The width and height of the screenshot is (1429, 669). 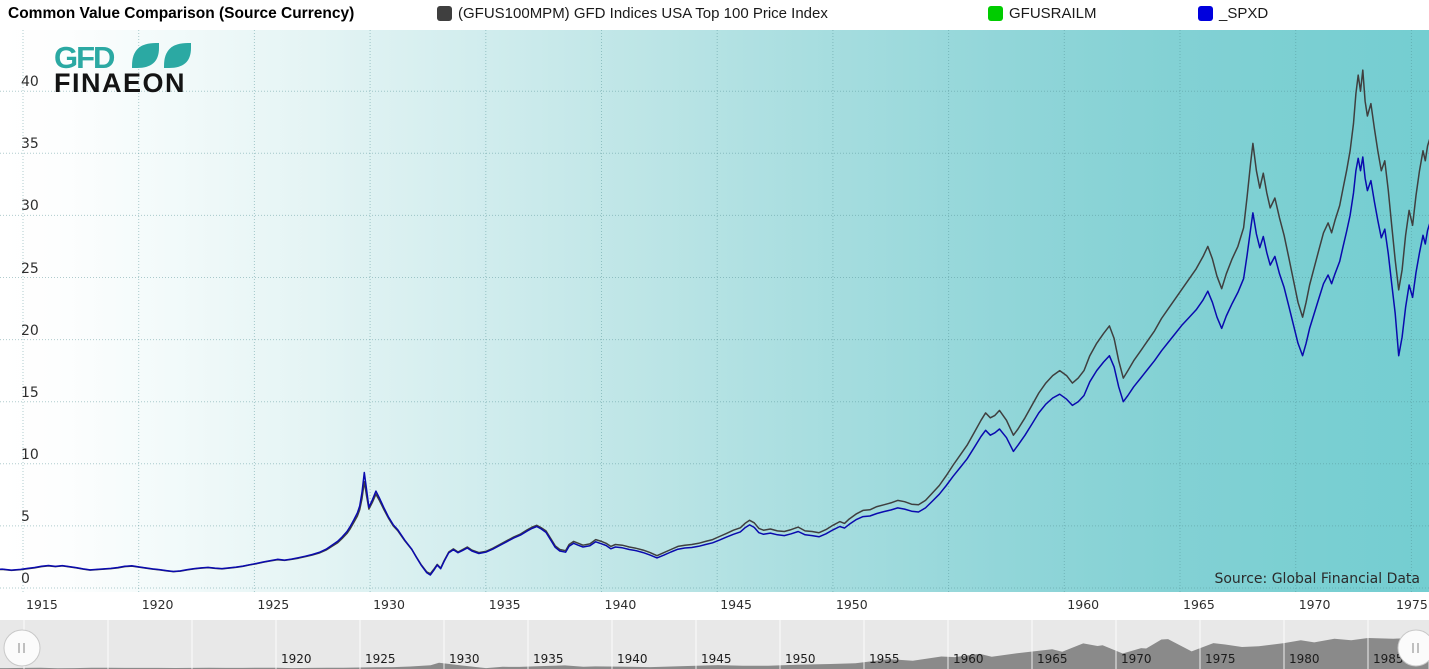 What do you see at coordinates (1053, 13) in the screenshot?
I see `legend-label: GFUSRAILM` at bounding box center [1053, 13].